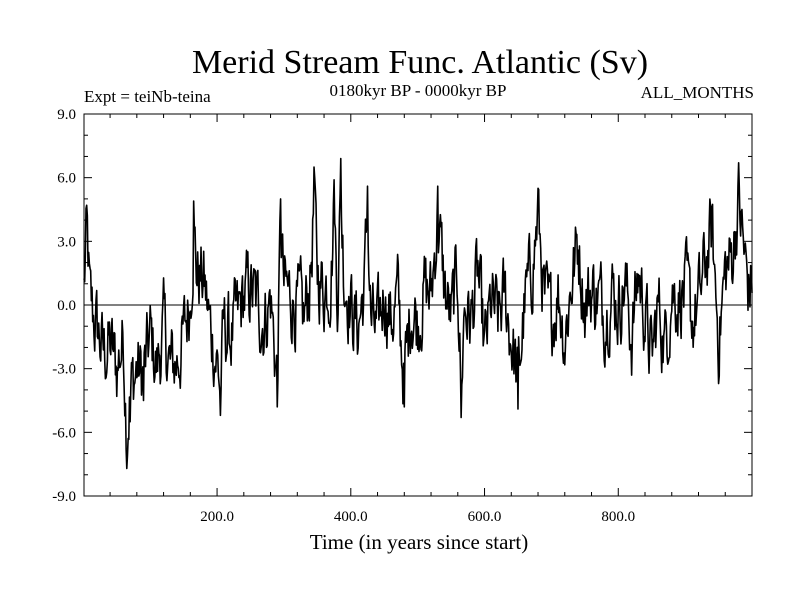  What do you see at coordinates (420, 62) in the screenshot?
I see `chart-title: Merid Stream Func. Atlantic (Sv)` at bounding box center [420, 62].